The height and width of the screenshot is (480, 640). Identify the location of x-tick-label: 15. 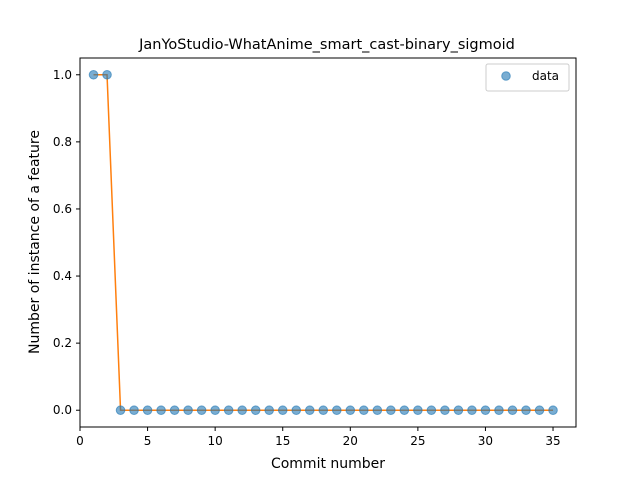
(282, 441).